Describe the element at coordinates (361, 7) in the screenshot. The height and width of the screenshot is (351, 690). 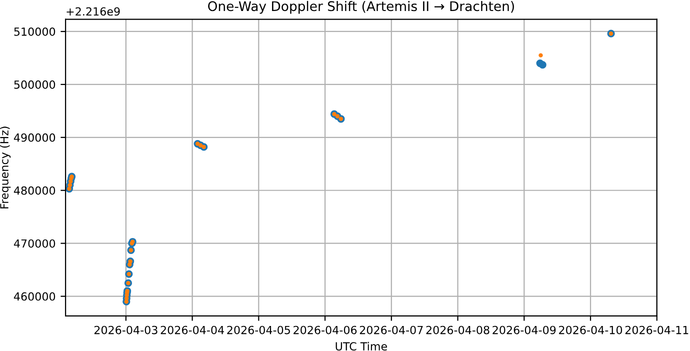
I see `chart-title: One-Way Doppler Shift (Artemis II → Drachten)` at that location.